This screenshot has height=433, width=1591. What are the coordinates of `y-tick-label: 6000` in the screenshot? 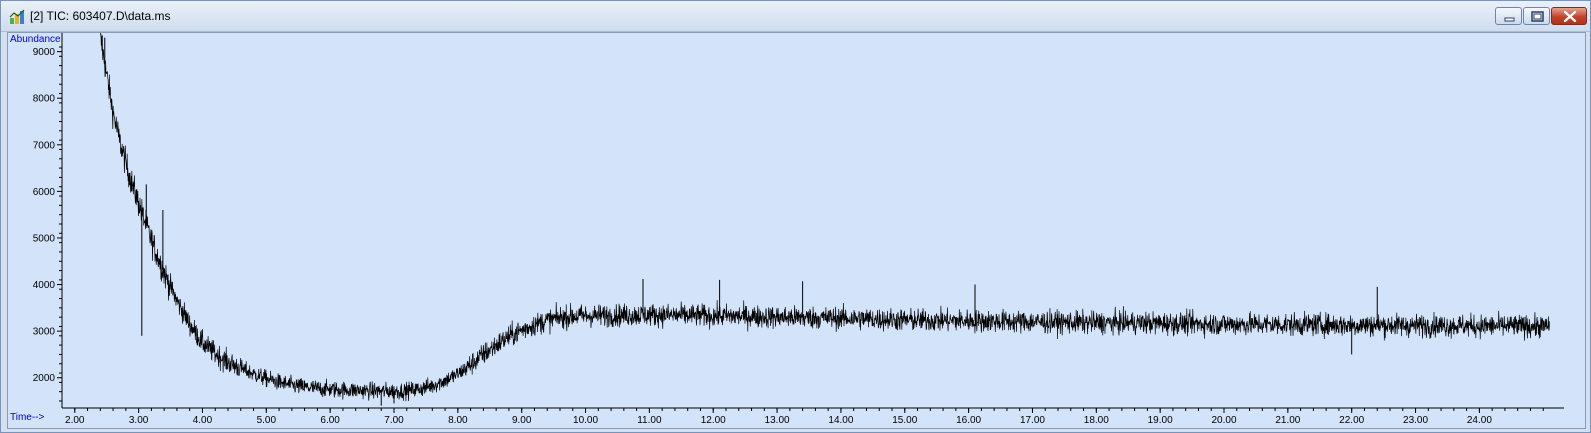 It's located at (44, 192).